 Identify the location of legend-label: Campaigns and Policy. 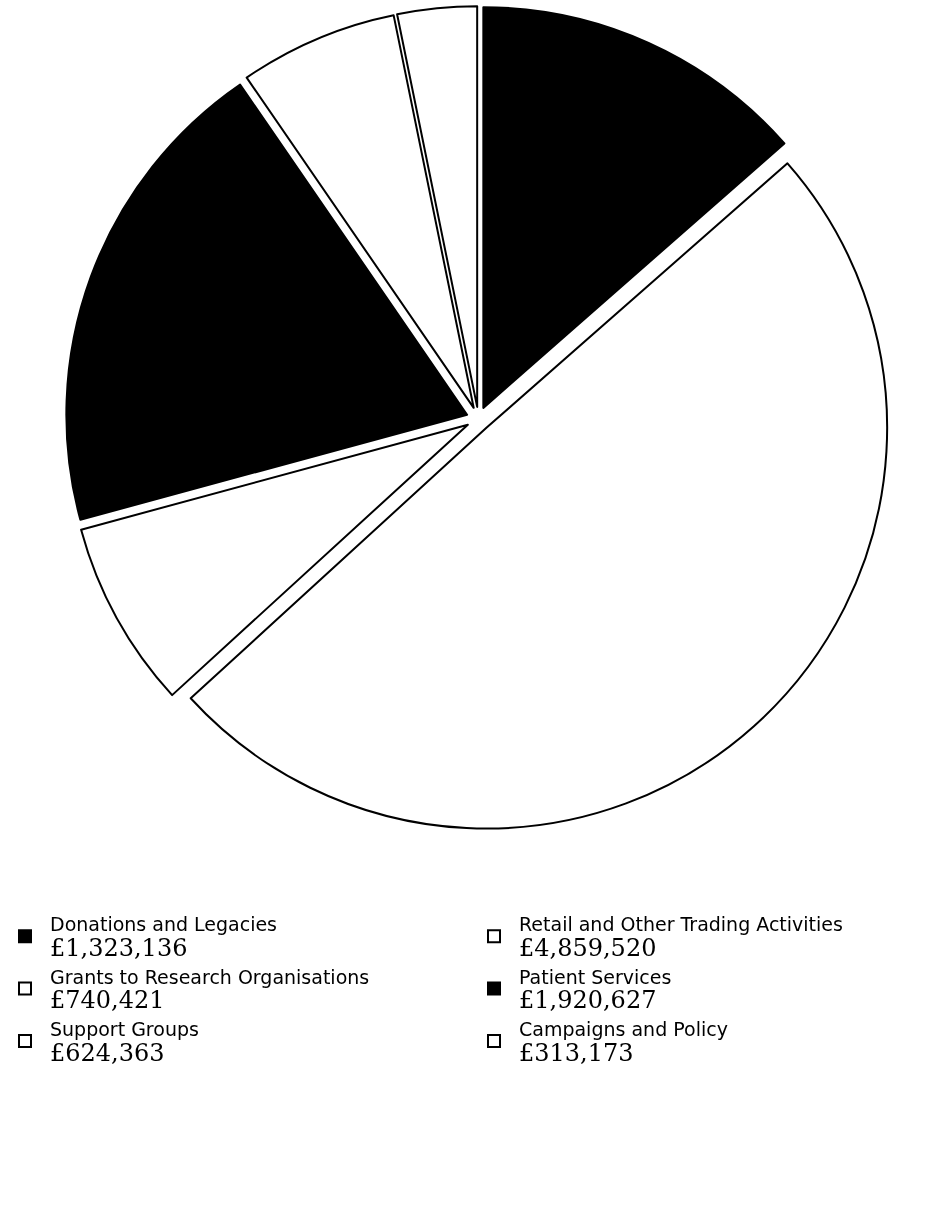
(623, 1029).